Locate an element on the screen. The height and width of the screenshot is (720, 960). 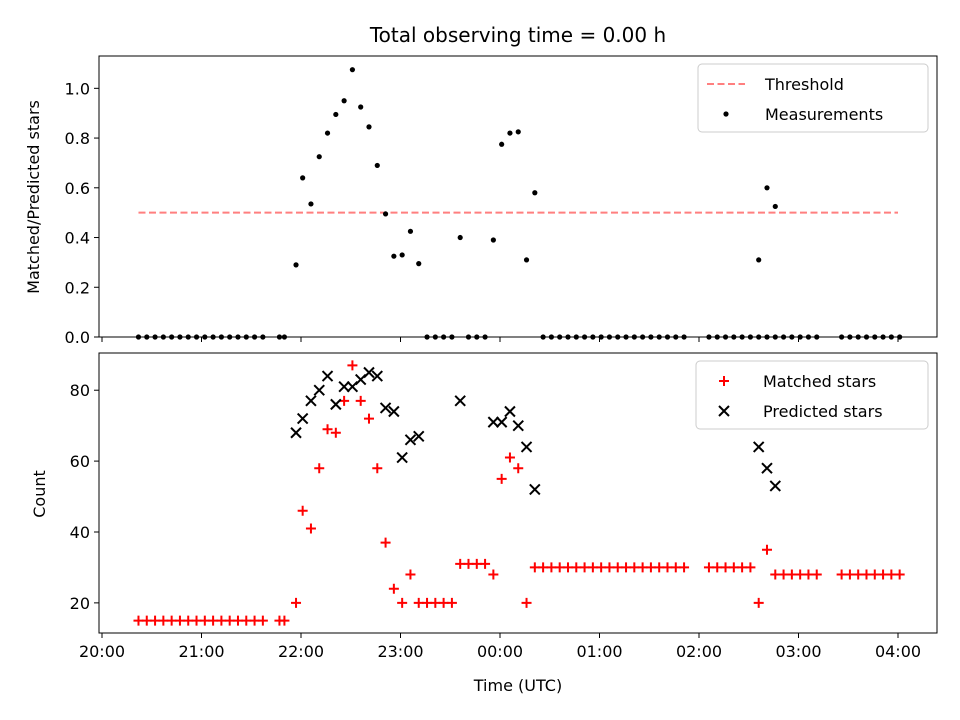
y-tick-label: 40 is located at coordinates (80, 532).